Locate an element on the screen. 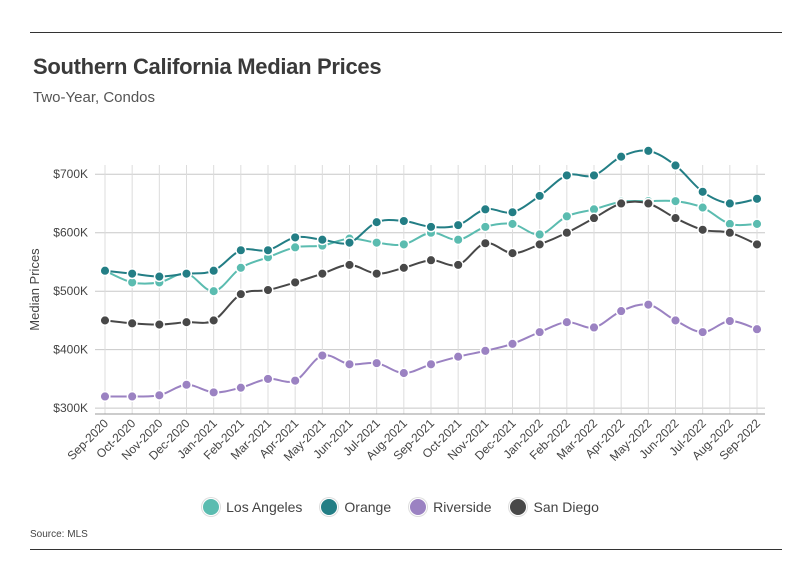 The image size is (801, 575). legend-item-riverside: Riverside is located at coordinates (450, 507).